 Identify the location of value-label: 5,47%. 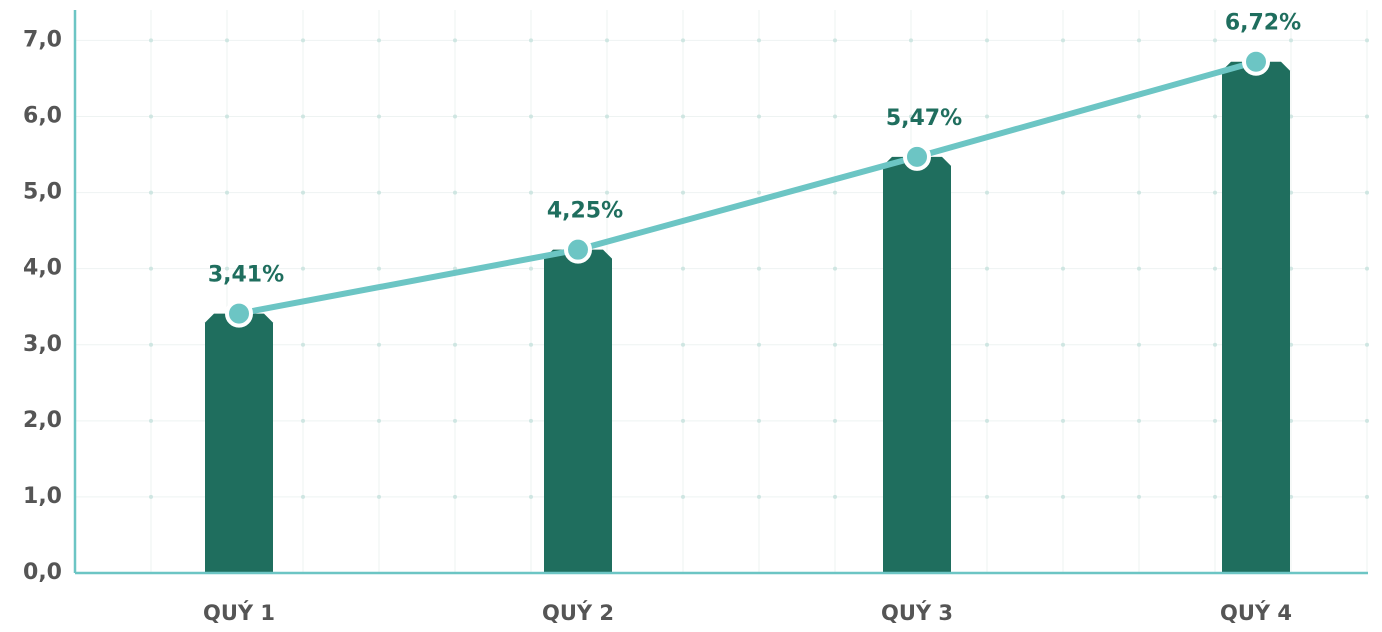
(924, 118).